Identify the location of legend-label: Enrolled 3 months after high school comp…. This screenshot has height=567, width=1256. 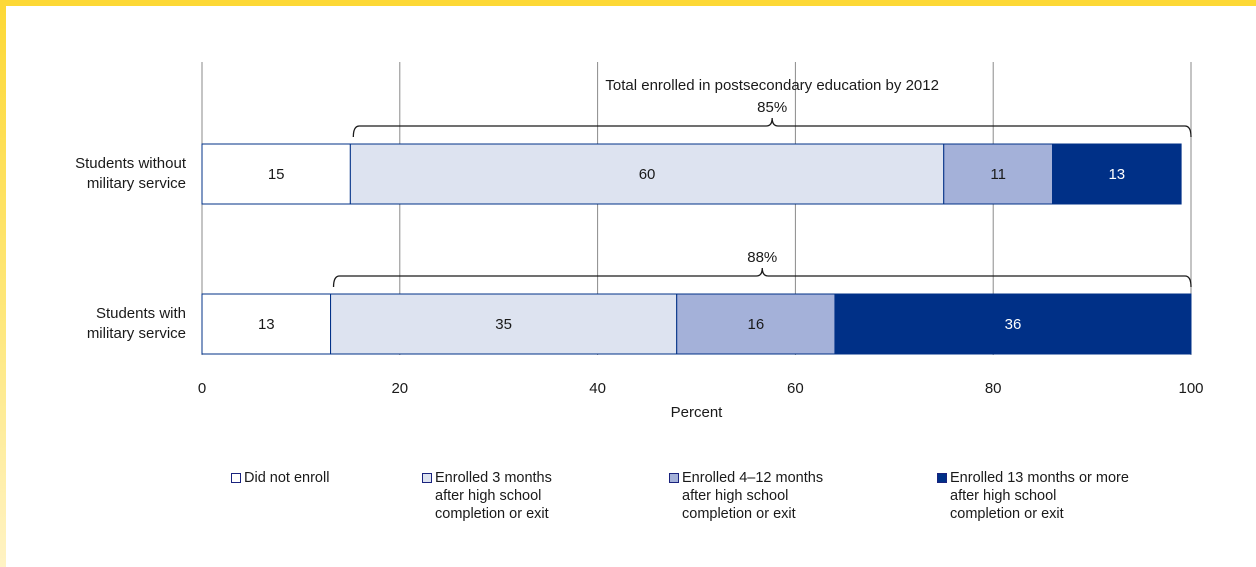
(493, 496).